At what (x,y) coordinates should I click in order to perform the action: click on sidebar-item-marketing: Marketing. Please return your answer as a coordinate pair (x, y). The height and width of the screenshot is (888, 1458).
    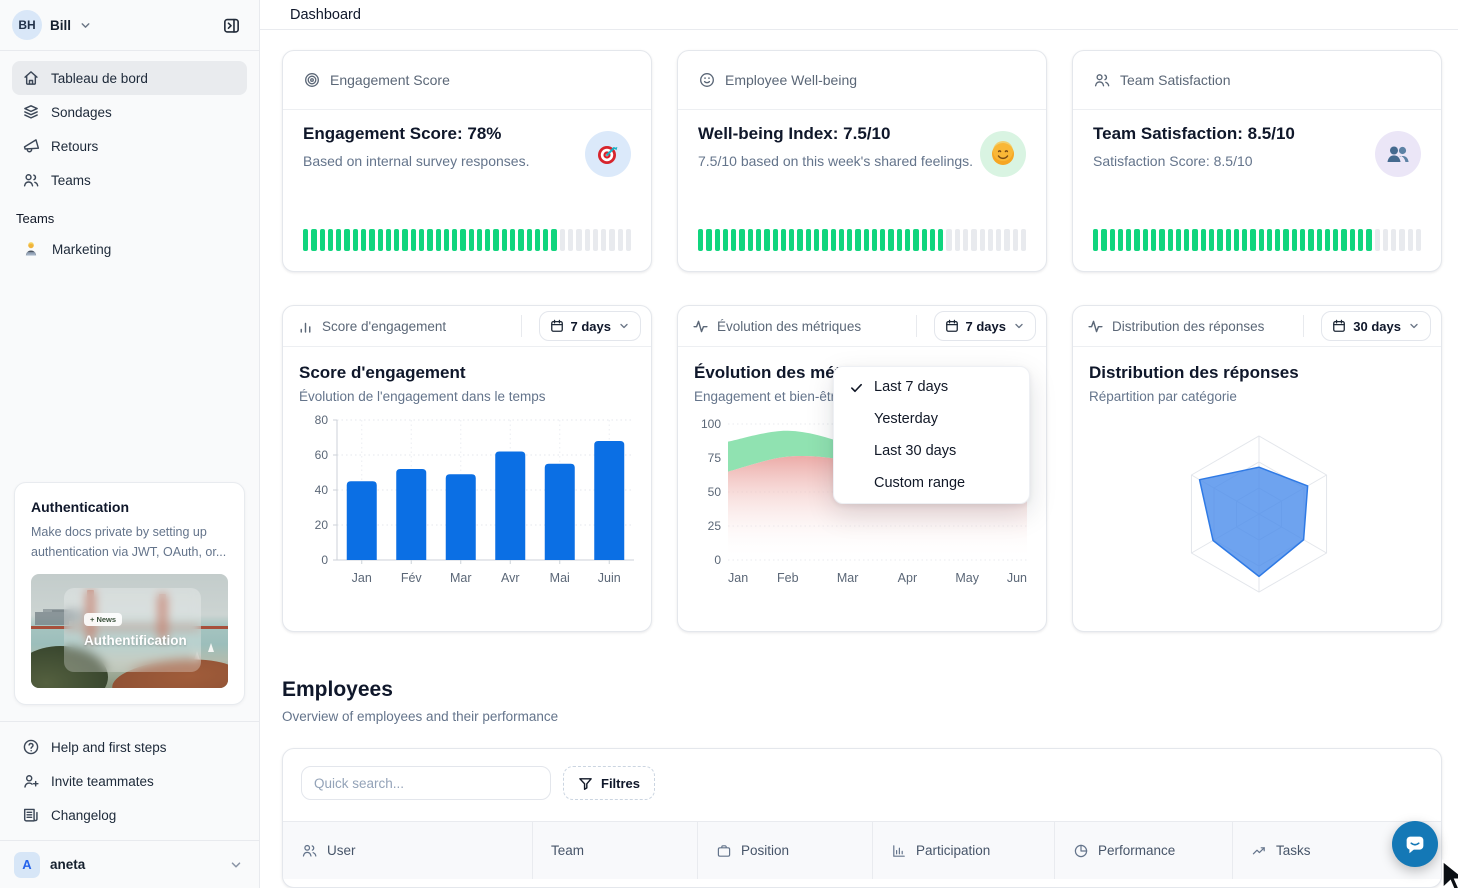
    Looking at the image, I should click on (129, 249).